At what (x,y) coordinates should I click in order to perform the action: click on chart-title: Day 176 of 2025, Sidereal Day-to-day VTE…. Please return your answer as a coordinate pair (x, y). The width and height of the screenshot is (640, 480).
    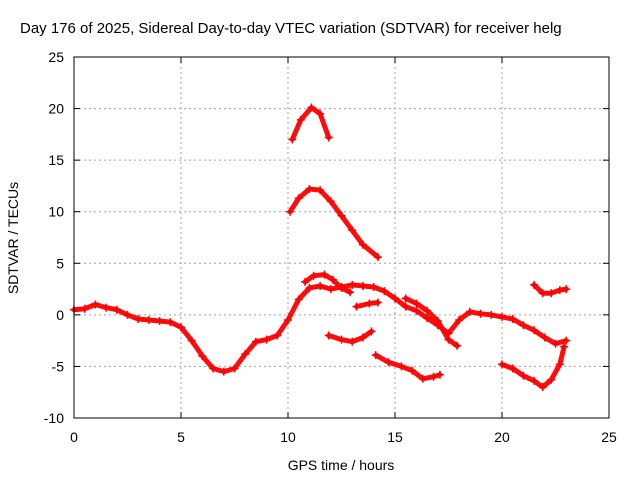
    Looking at the image, I should click on (291, 28).